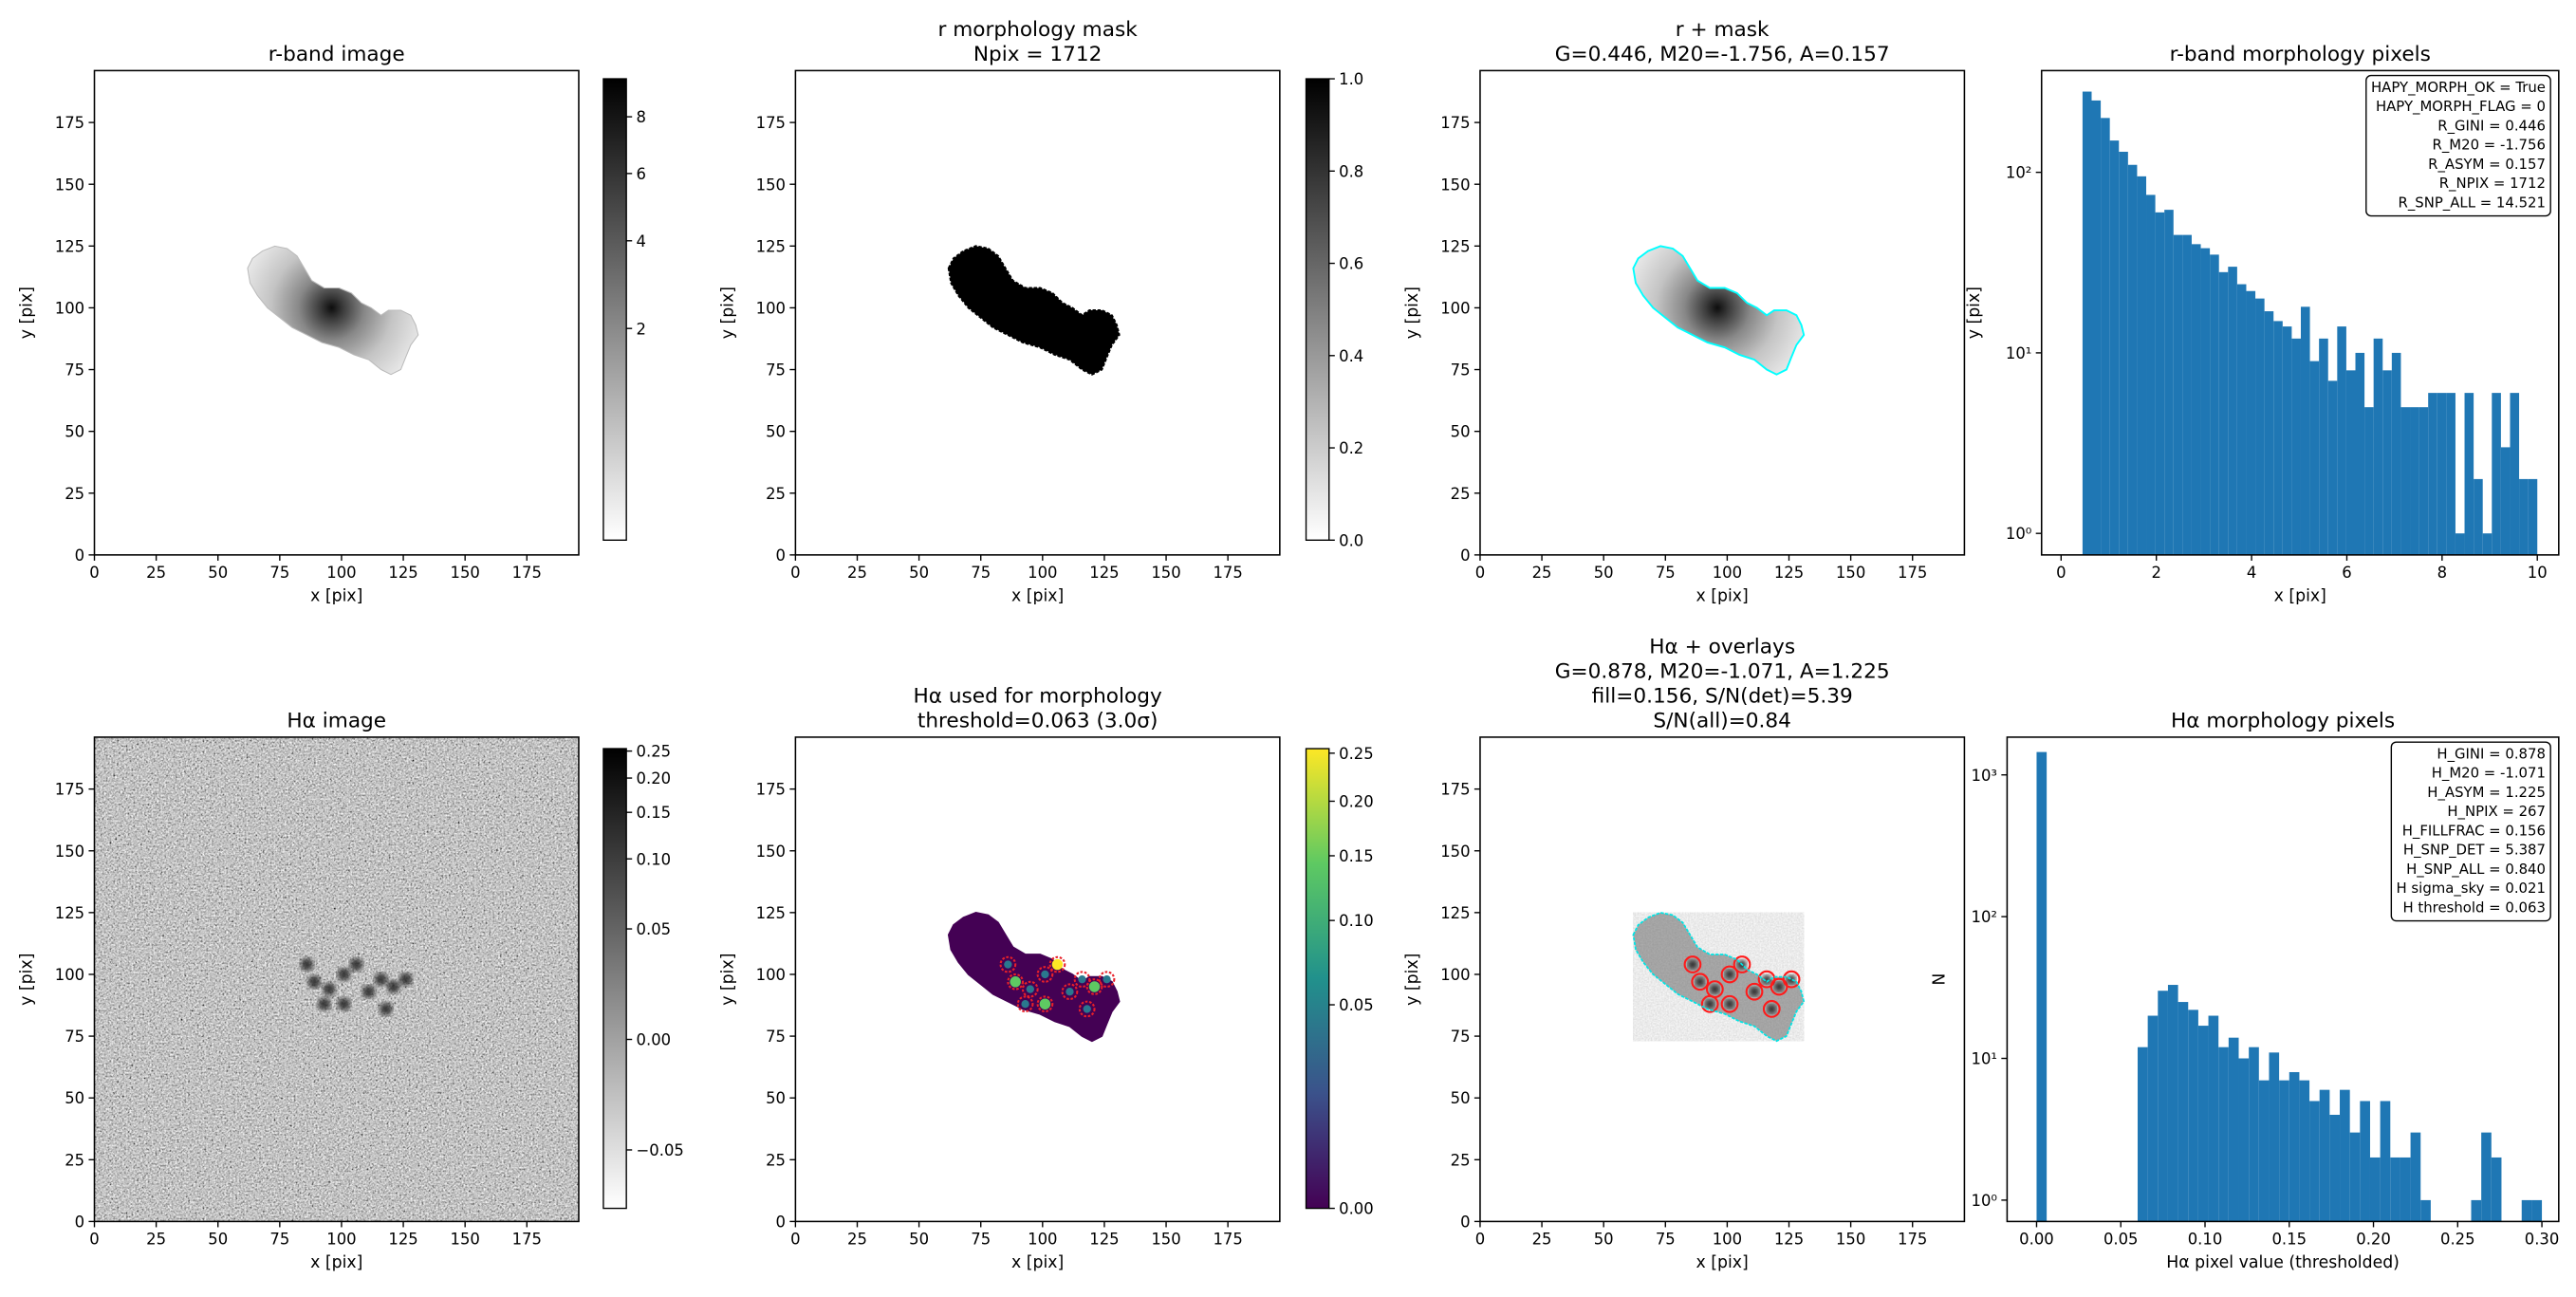 The height and width of the screenshot is (1297, 2576). Describe the element at coordinates (1351, 79) in the screenshot. I see `colorbar-tick-label: 1.0` at that location.